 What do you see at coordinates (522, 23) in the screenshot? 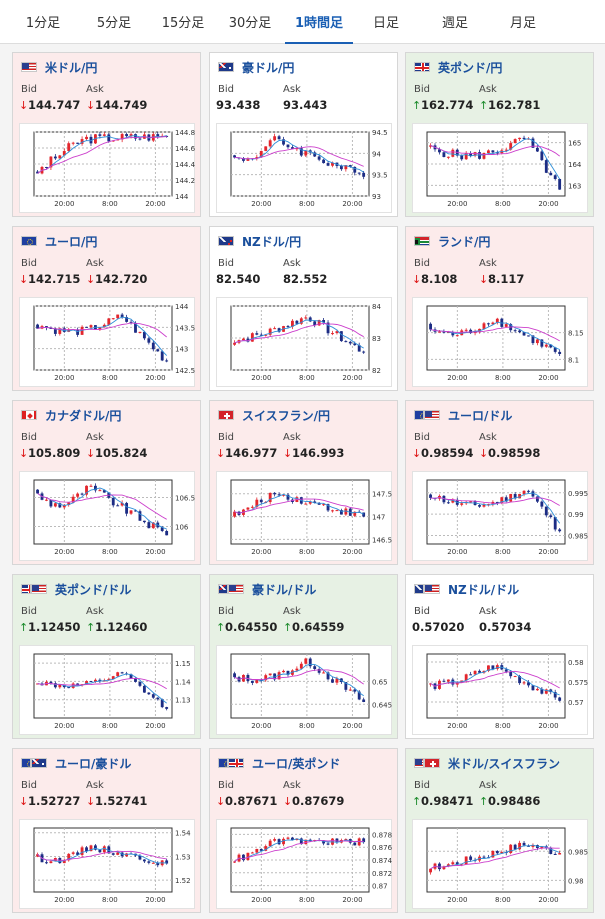
I see `tab-monthly: 月足` at bounding box center [522, 23].